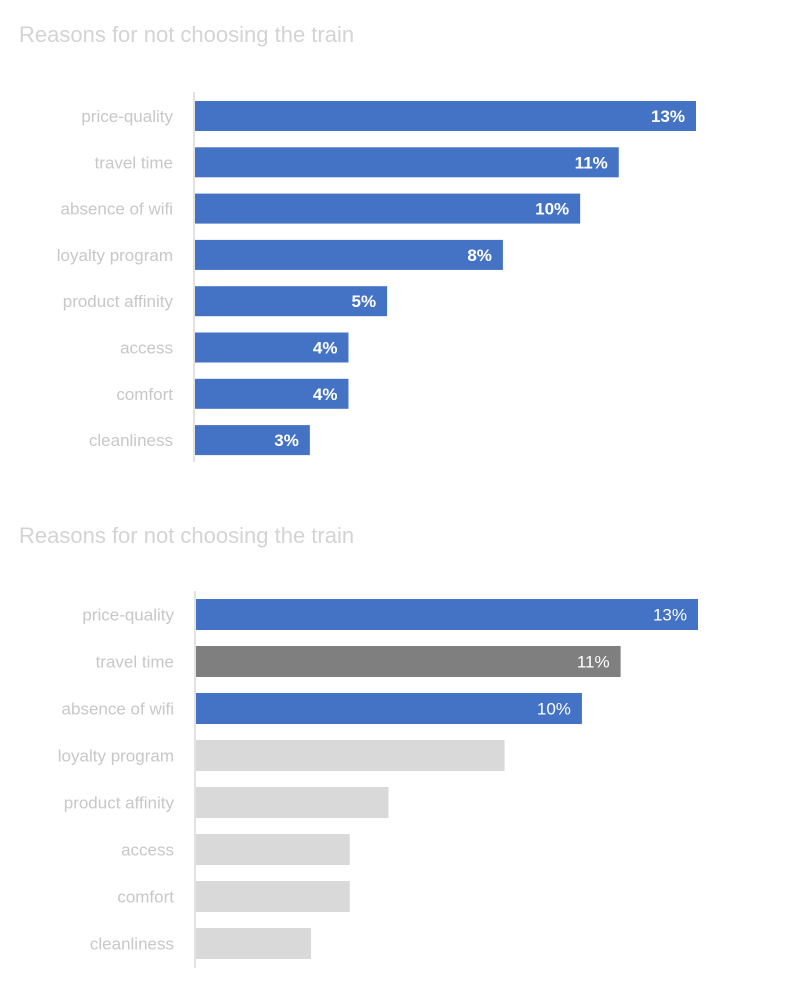 The width and height of the screenshot is (800, 1002). I want to click on value-label: 3%, so click(286, 440).